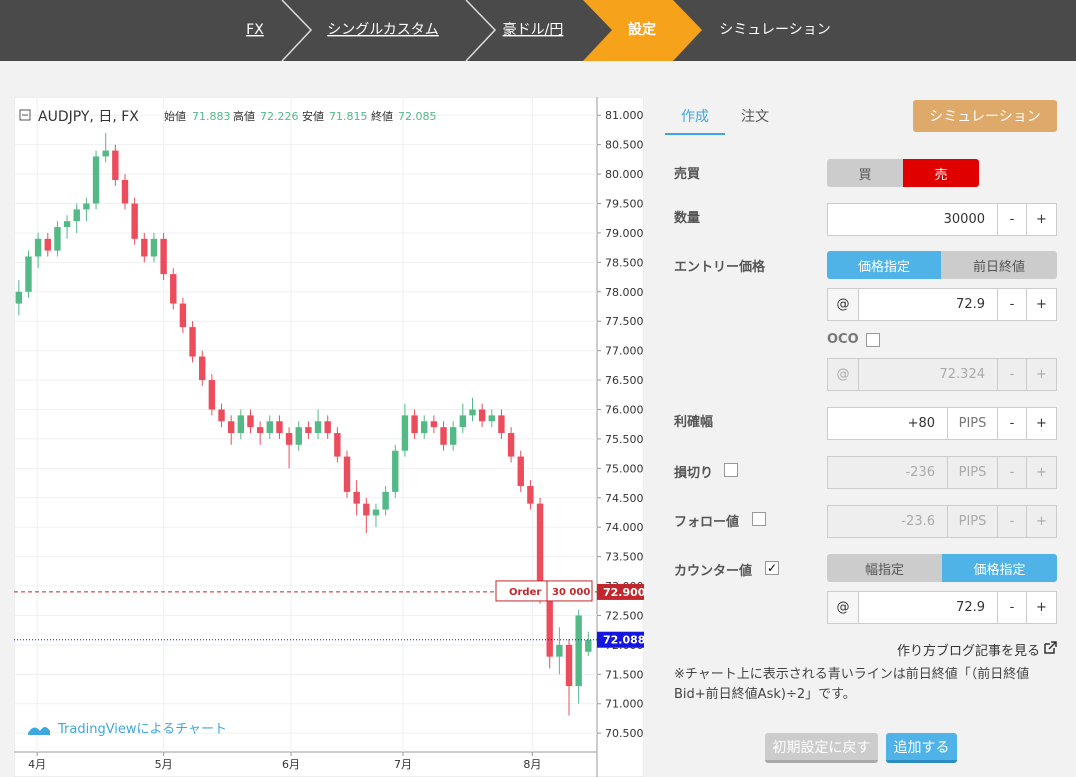 The image size is (1076, 777). I want to click on order-box, so click(544, 591).